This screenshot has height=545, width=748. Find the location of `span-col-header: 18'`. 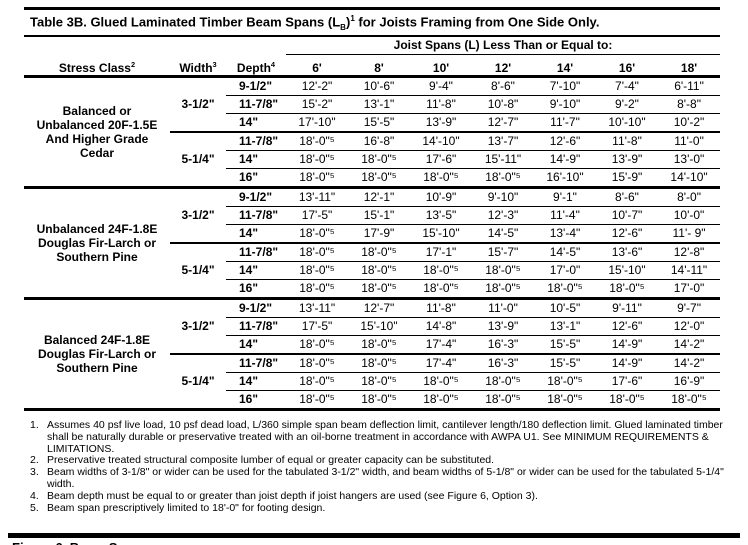

span-col-header: 18' is located at coordinates (689, 66).